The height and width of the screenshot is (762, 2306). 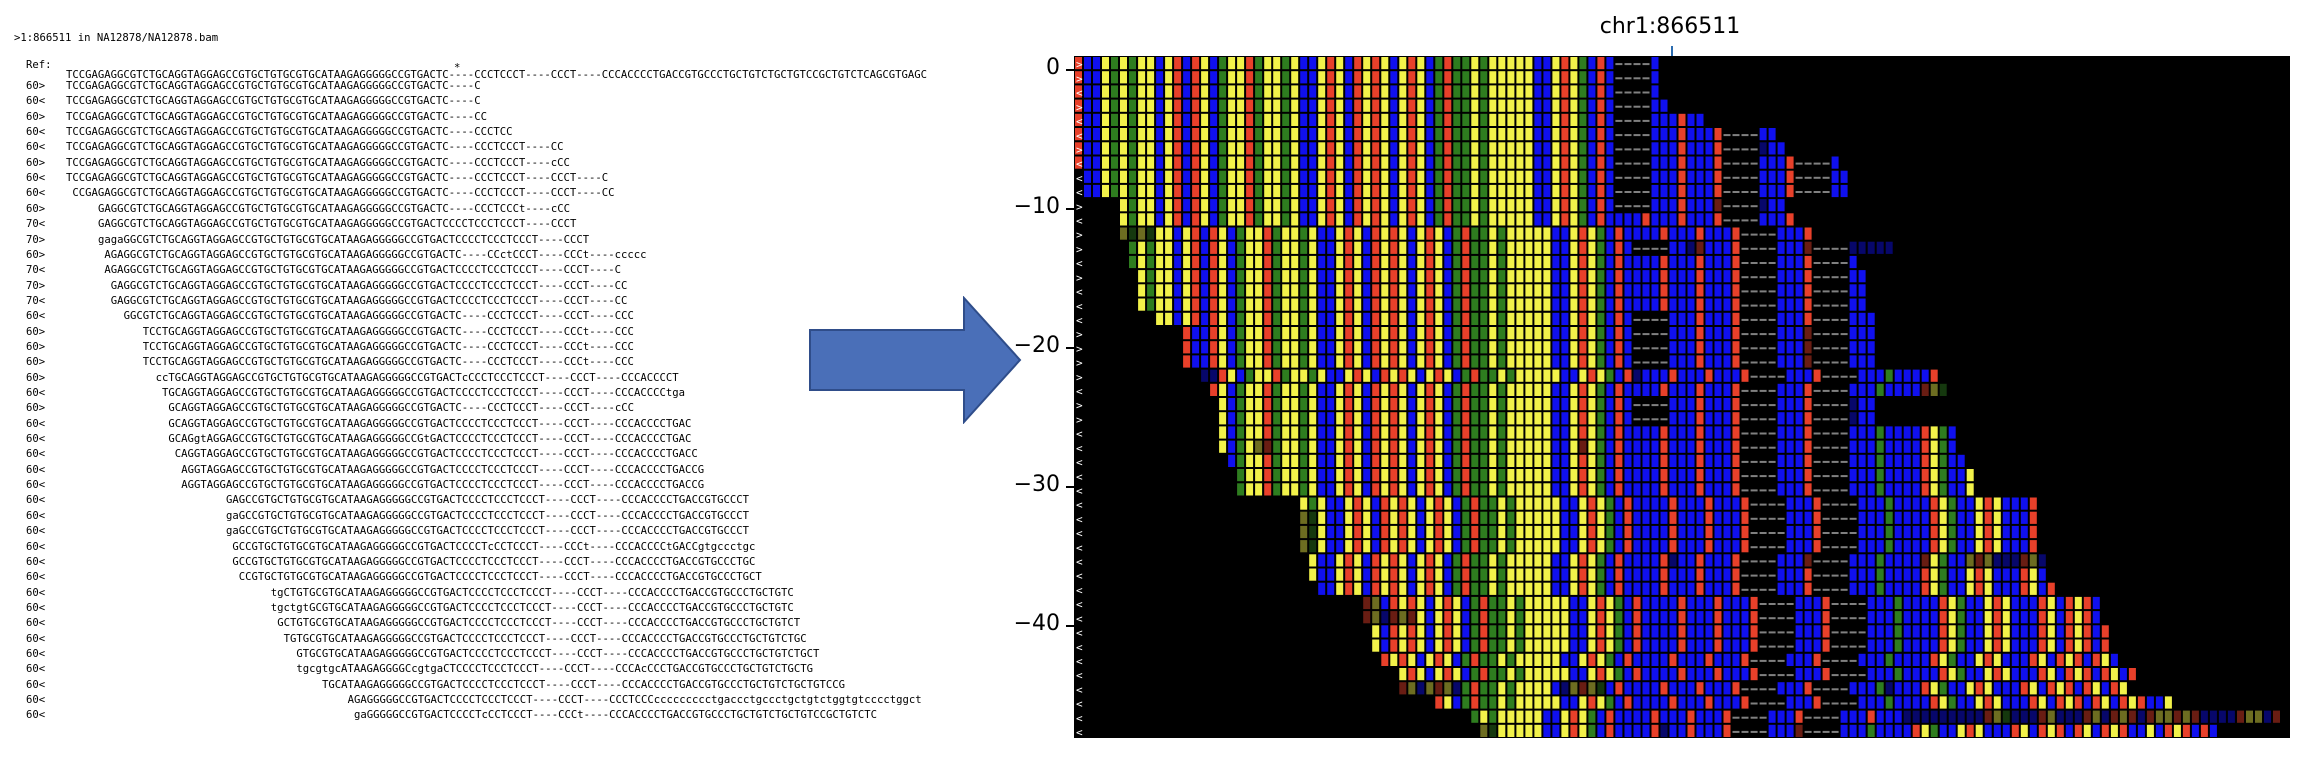 What do you see at coordinates (1079, 235) in the screenshot?
I see `strand-marker: >` at bounding box center [1079, 235].